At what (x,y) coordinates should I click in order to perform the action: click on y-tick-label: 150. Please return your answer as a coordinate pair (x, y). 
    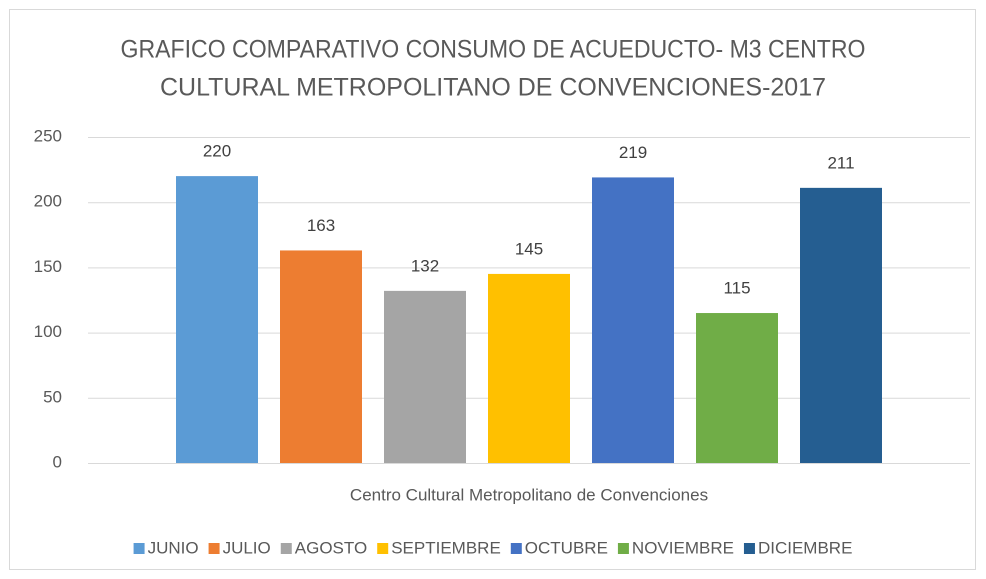
    Looking at the image, I should click on (48, 266).